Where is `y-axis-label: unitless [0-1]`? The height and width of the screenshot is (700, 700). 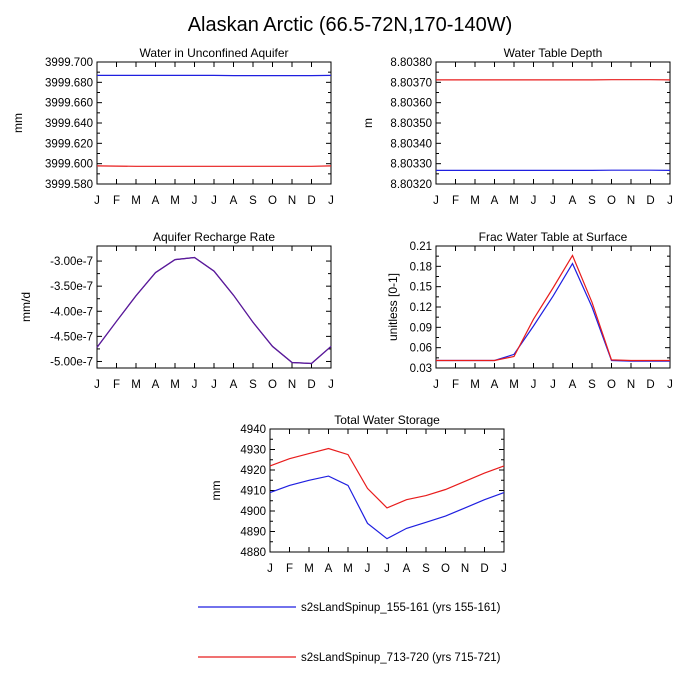 y-axis-label: unitless [0-1] is located at coordinates (393, 307).